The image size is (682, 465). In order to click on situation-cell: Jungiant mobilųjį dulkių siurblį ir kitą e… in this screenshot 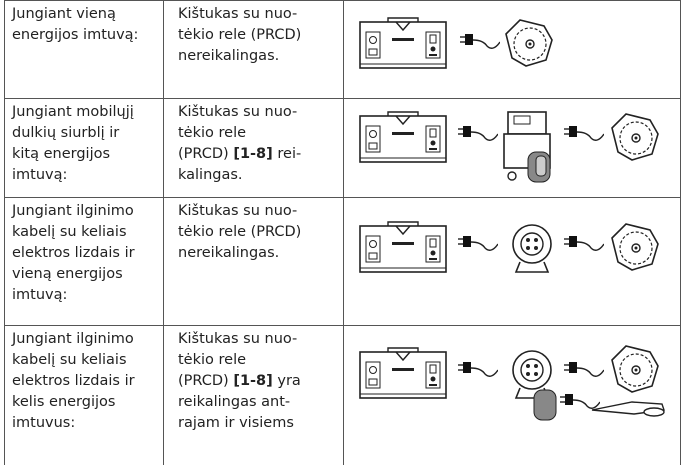, I will do `click(73, 144)`.